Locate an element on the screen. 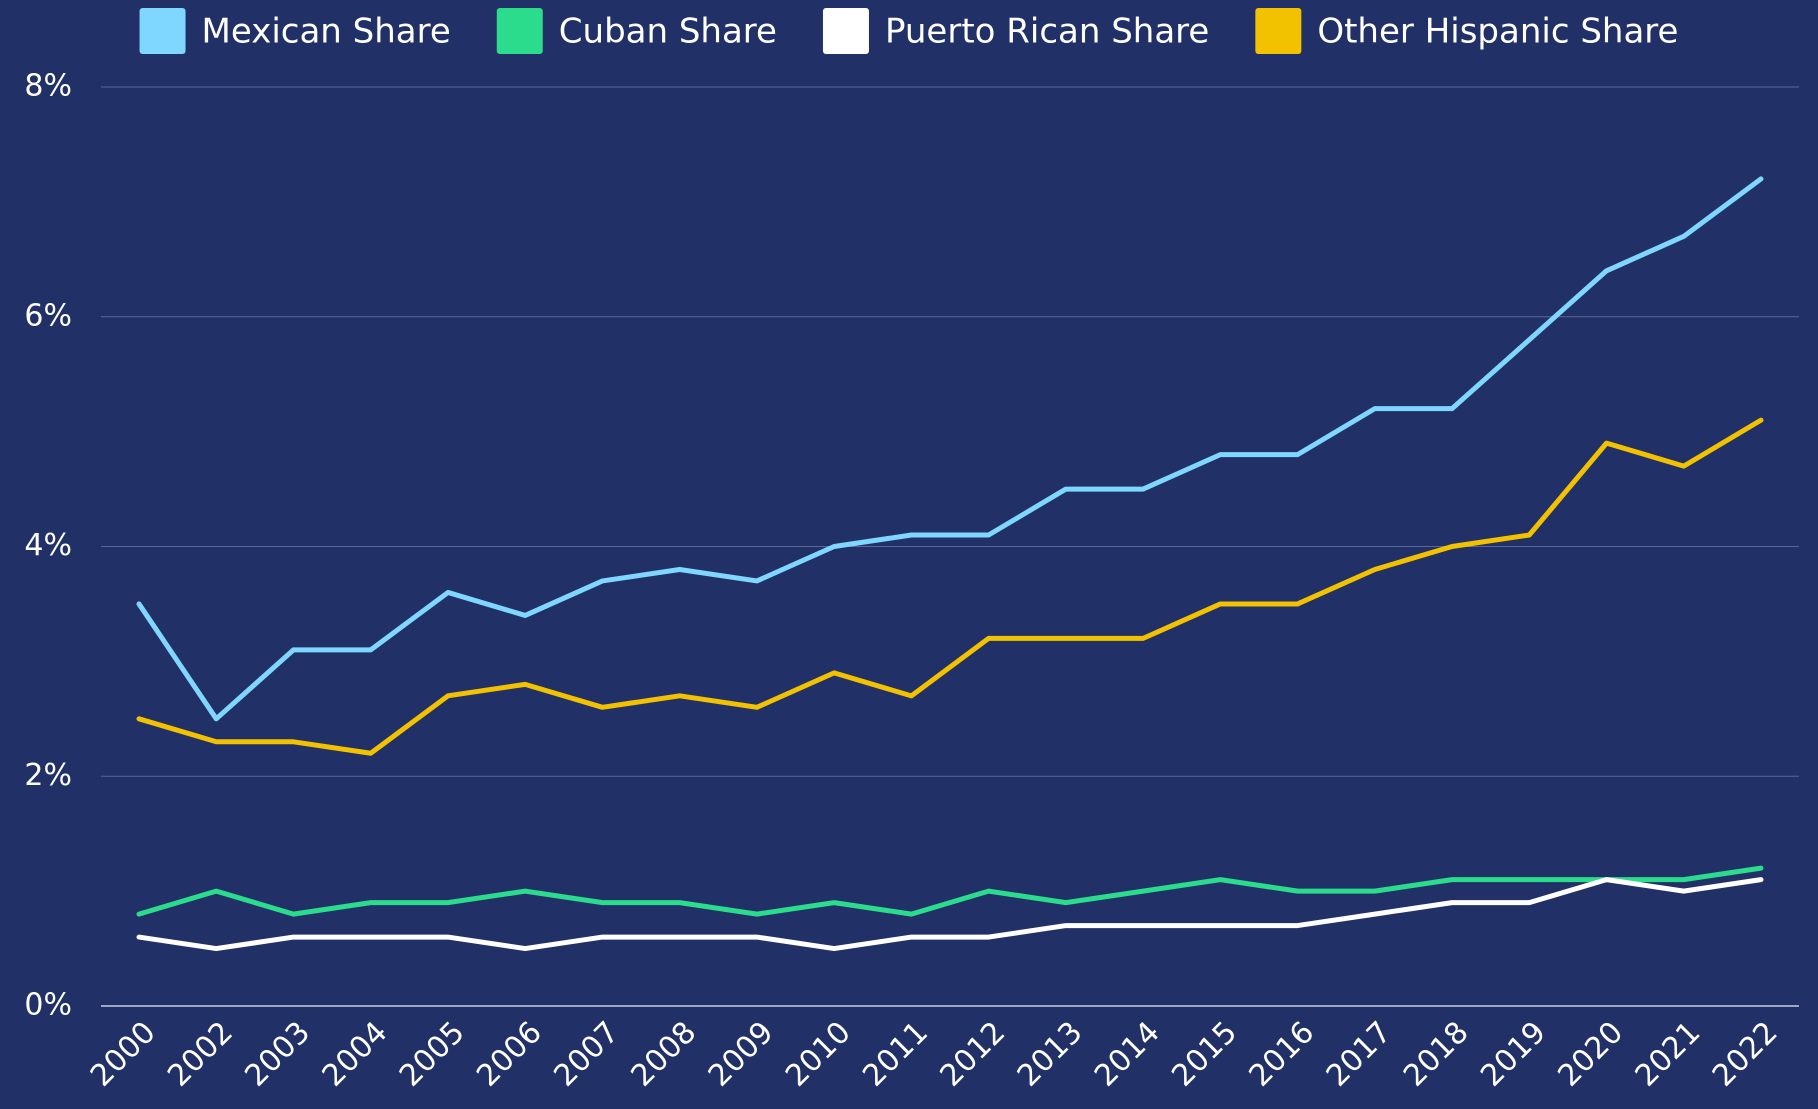 This screenshot has width=1818, height=1109. y-tick-label: 8% is located at coordinates (48, 86).